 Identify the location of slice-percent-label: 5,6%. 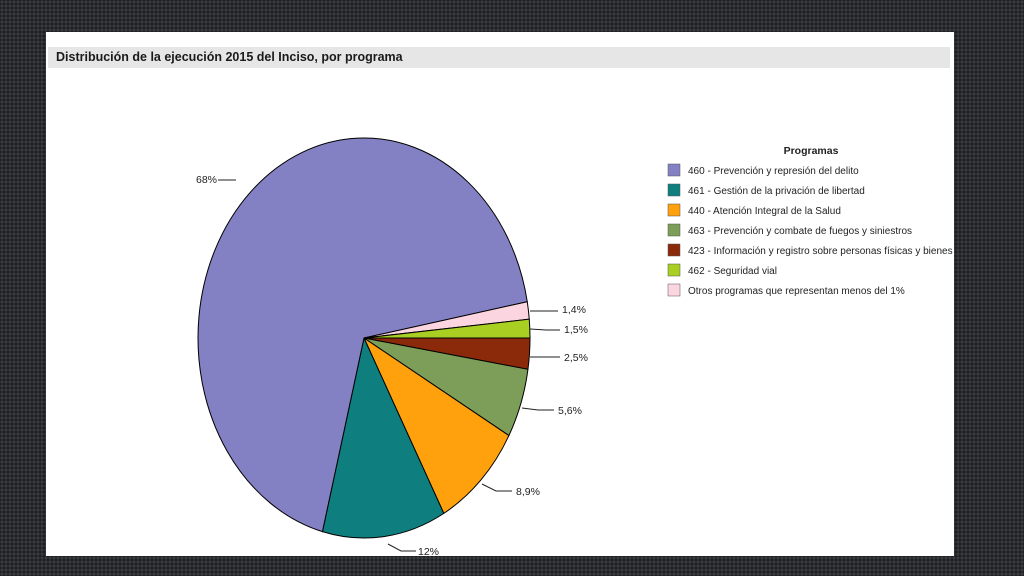
(570, 411).